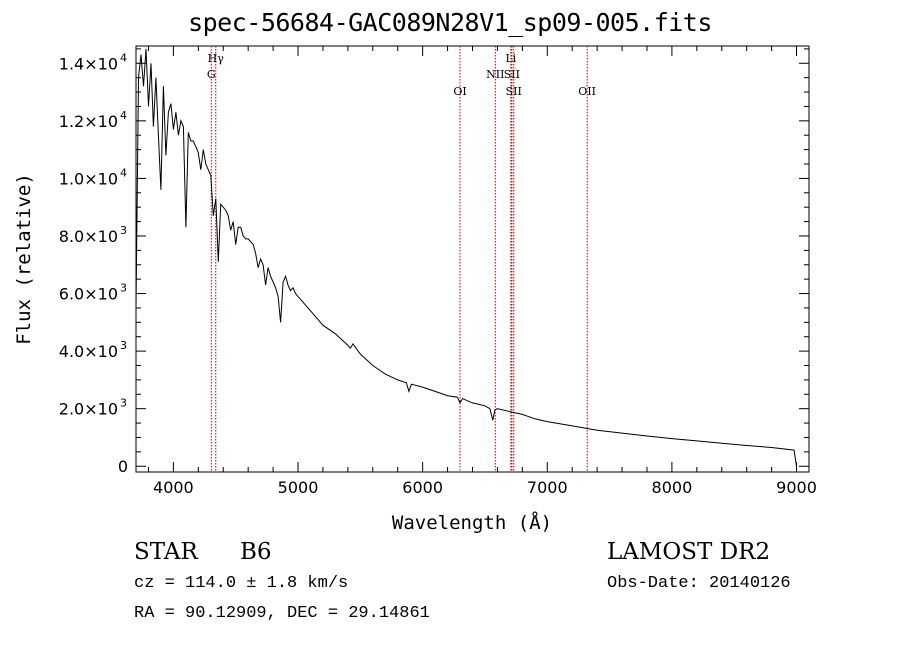 The image size is (900, 649). I want to click on x-tick-label: 9000, so click(796, 487).